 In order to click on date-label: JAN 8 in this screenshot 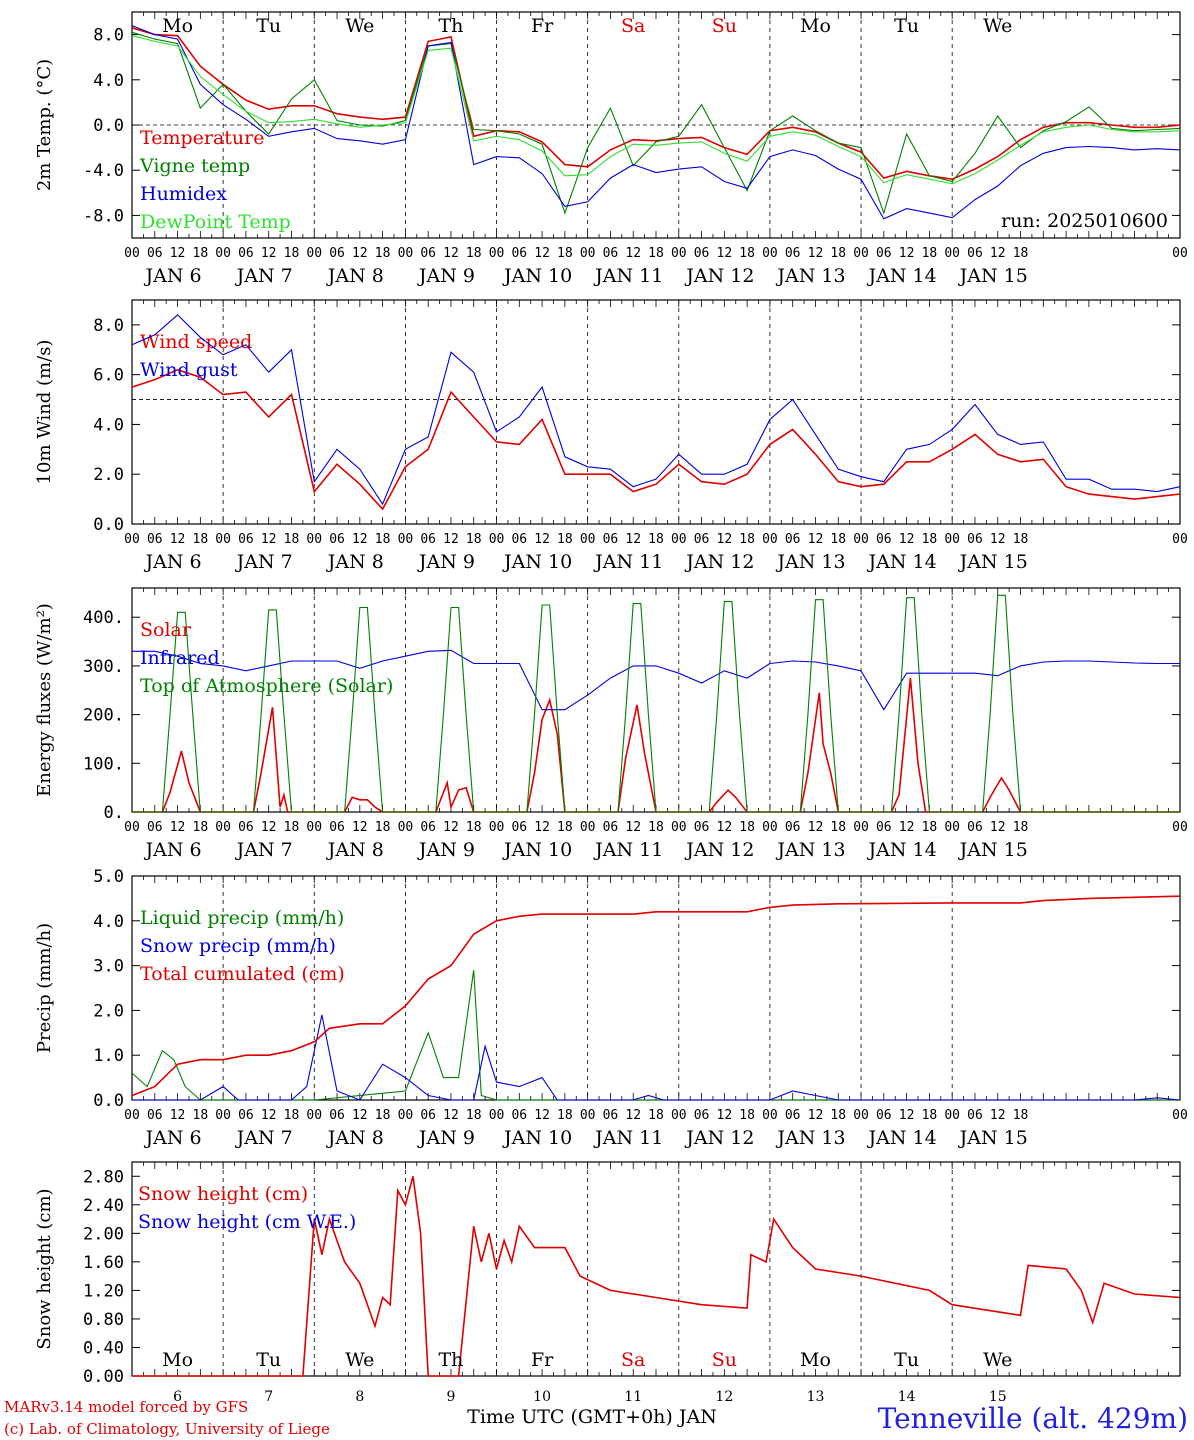, I will do `click(355, 562)`.